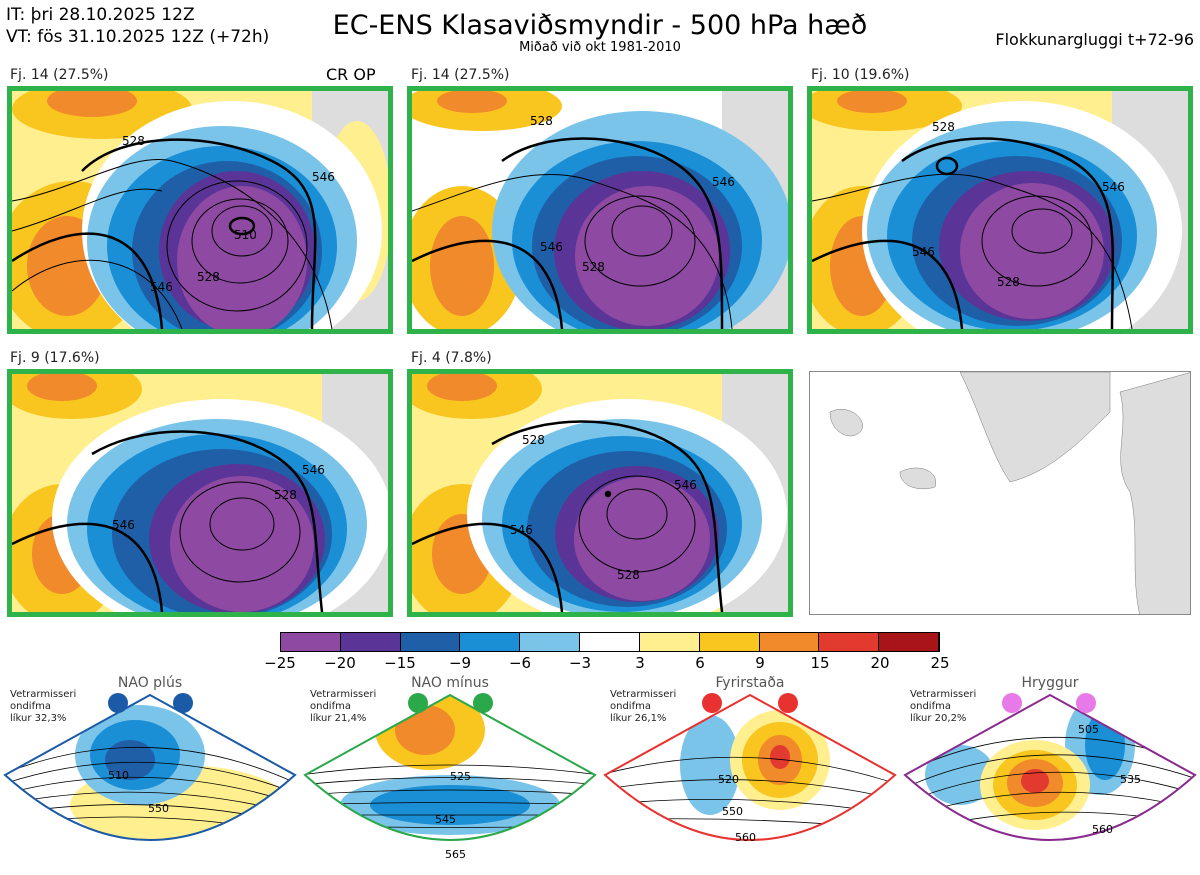 The image size is (1200, 875). I want to click on colorbar-tick-label: −3, so click(580, 663).